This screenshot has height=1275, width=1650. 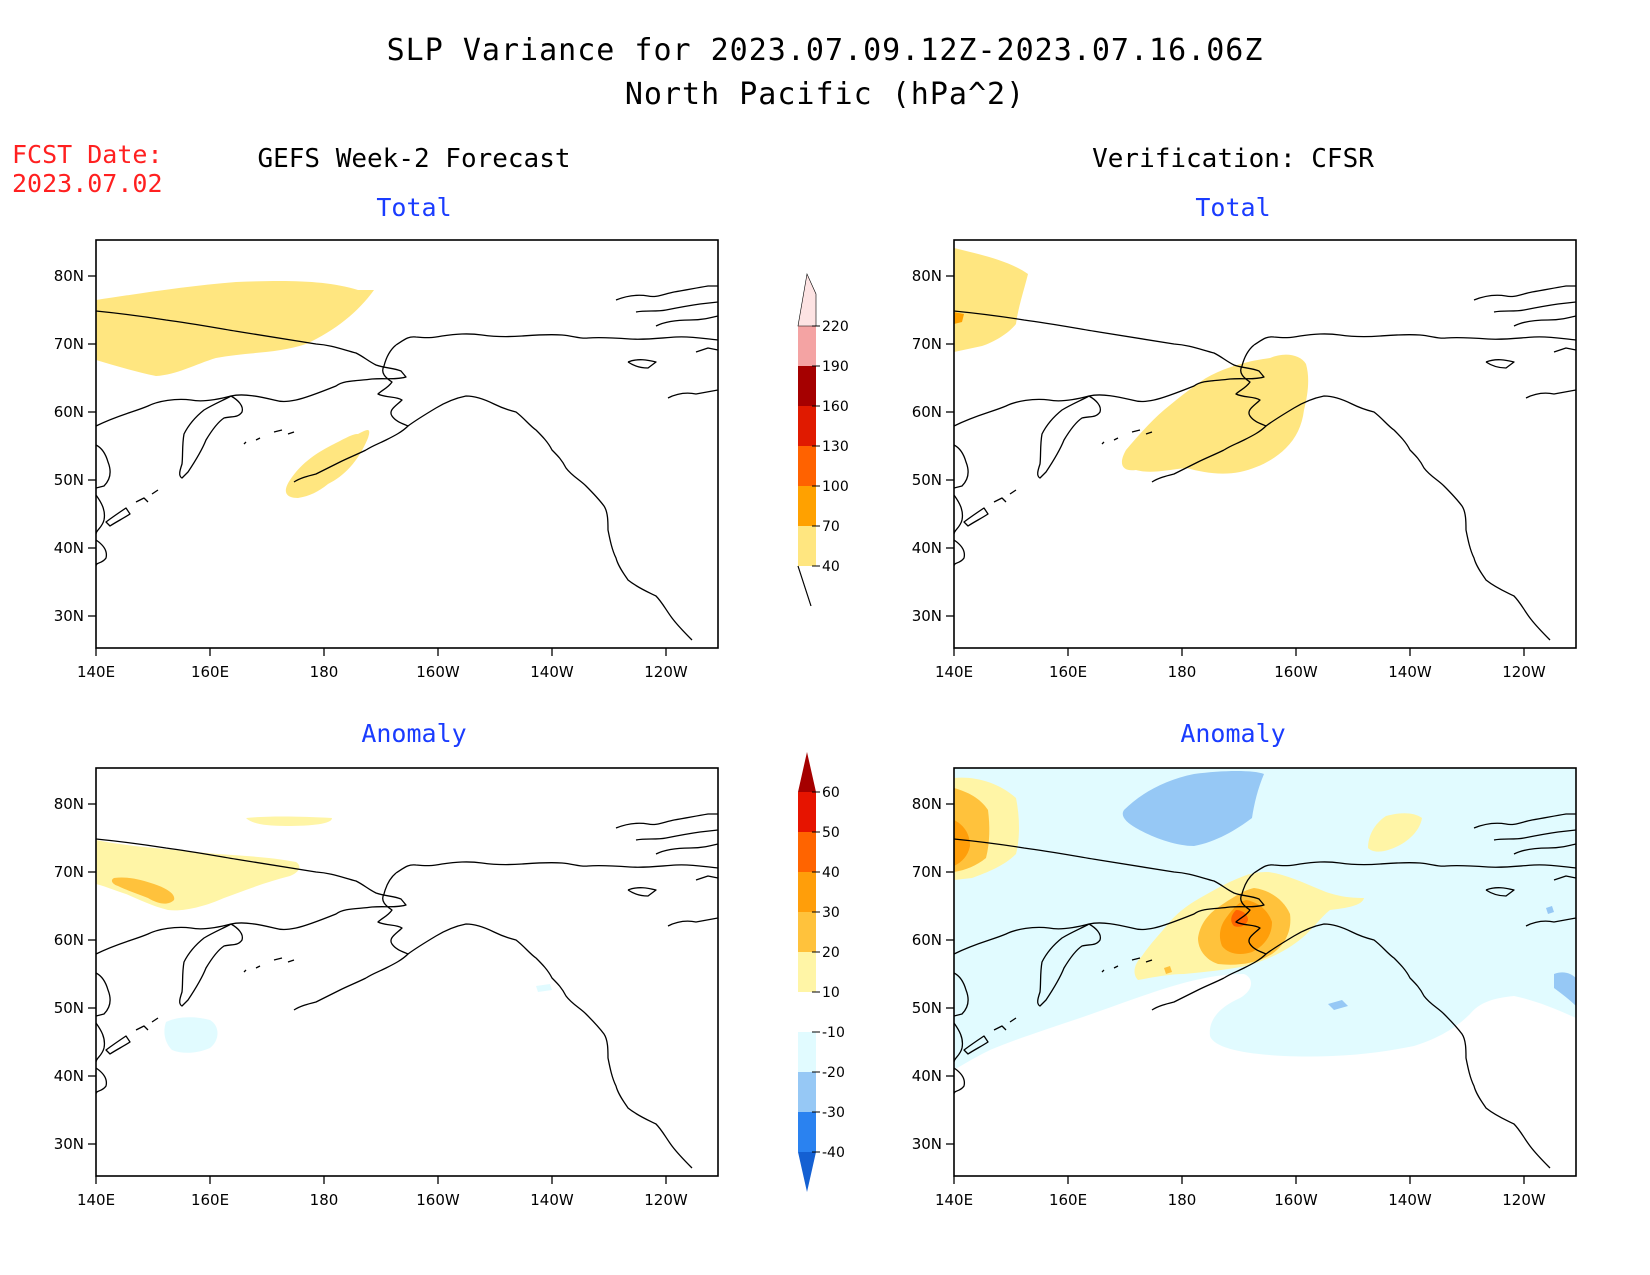 What do you see at coordinates (1261, 976) in the screenshot?
I see `panel-verification-anomaly` at bounding box center [1261, 976].